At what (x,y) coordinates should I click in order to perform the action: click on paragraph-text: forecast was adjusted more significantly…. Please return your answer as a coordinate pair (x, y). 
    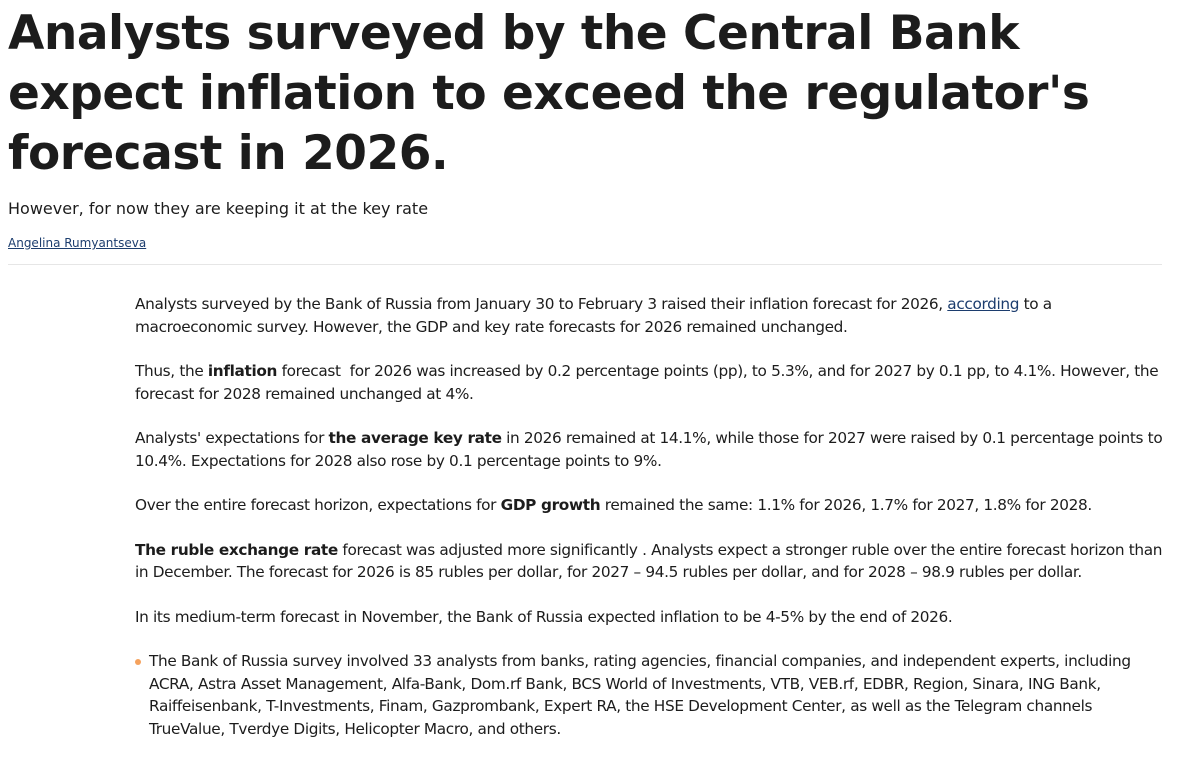
    Looking at the image, I should click on (649, 561).